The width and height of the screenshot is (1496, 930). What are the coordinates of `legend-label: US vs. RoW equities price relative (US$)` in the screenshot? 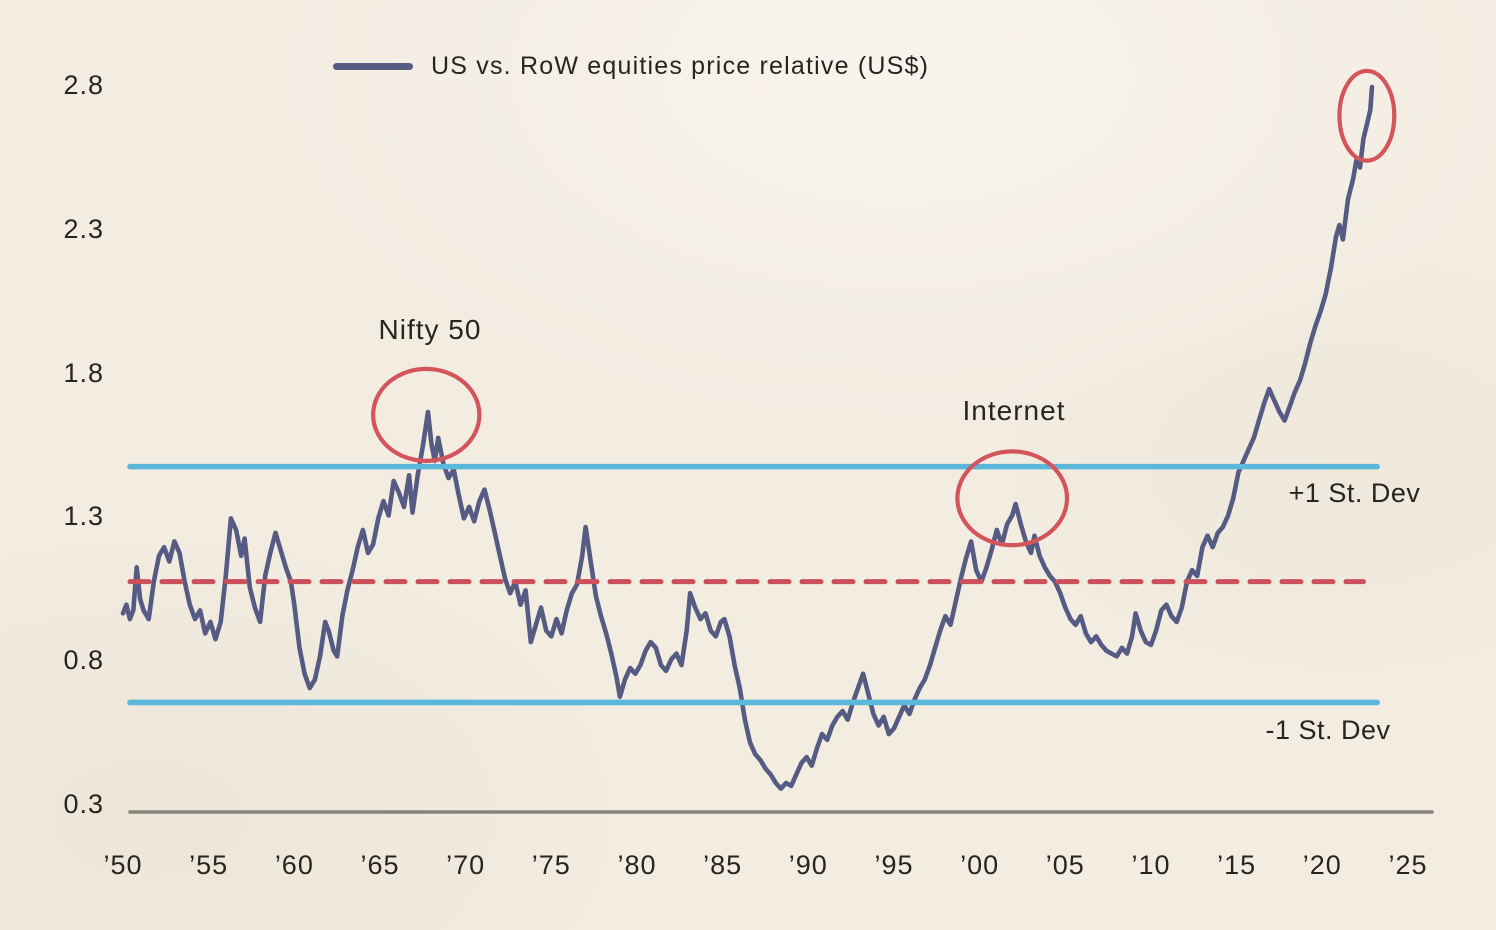 It's located at (680, 66).